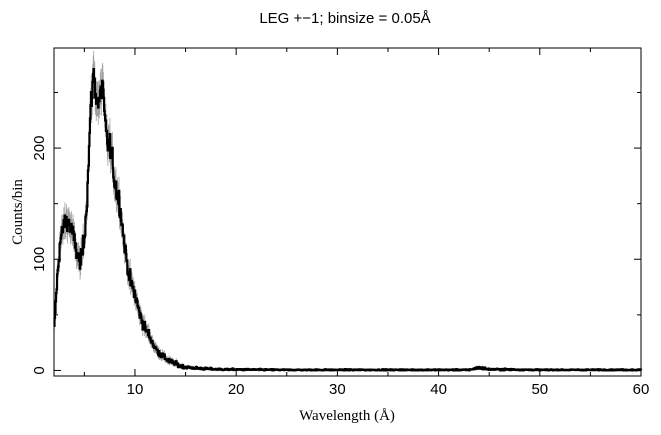 The width and height of the screenshot is (661, 435). Describe the element at coordinates (641, 389) in the screenshot. I see `x-tick-label: 60` at that location.